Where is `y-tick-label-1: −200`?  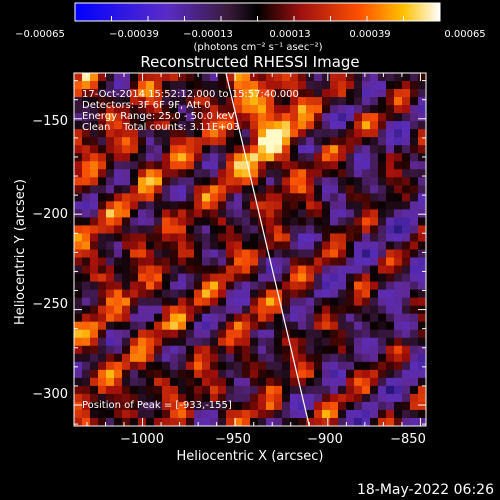 y-tick-label-1: −200 is located at coordinates (50, 214).